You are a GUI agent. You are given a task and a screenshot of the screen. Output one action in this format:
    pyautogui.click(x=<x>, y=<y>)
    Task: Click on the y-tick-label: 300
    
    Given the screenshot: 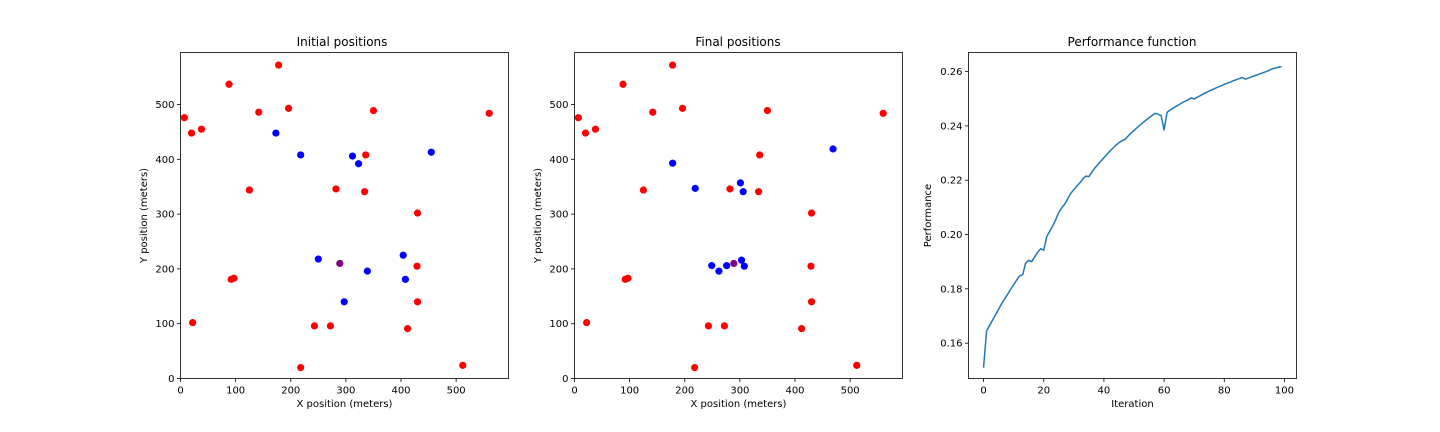 What is the action you would take?
    pyautogui.click(x=164, y=215)
    